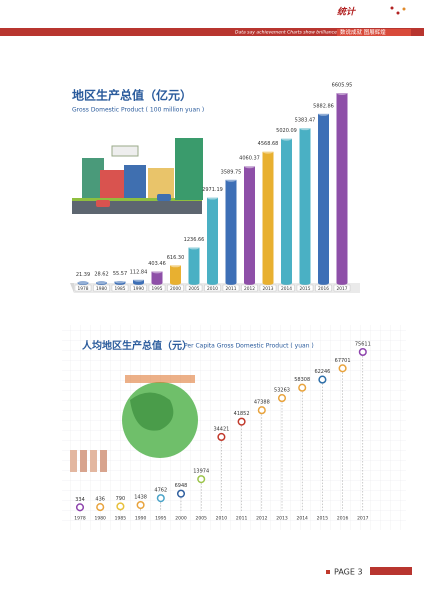  I want to click on value-label: 6605.95, so click(342, 86).